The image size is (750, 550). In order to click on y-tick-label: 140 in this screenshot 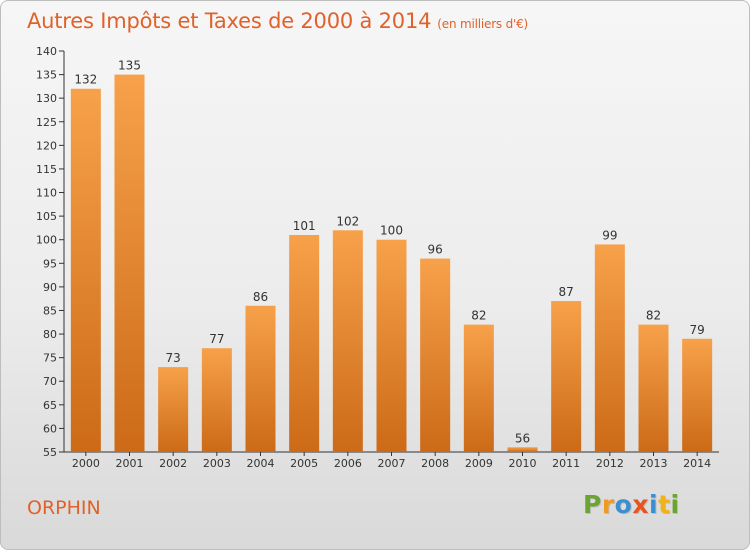, I will do `click(46, 51)`.